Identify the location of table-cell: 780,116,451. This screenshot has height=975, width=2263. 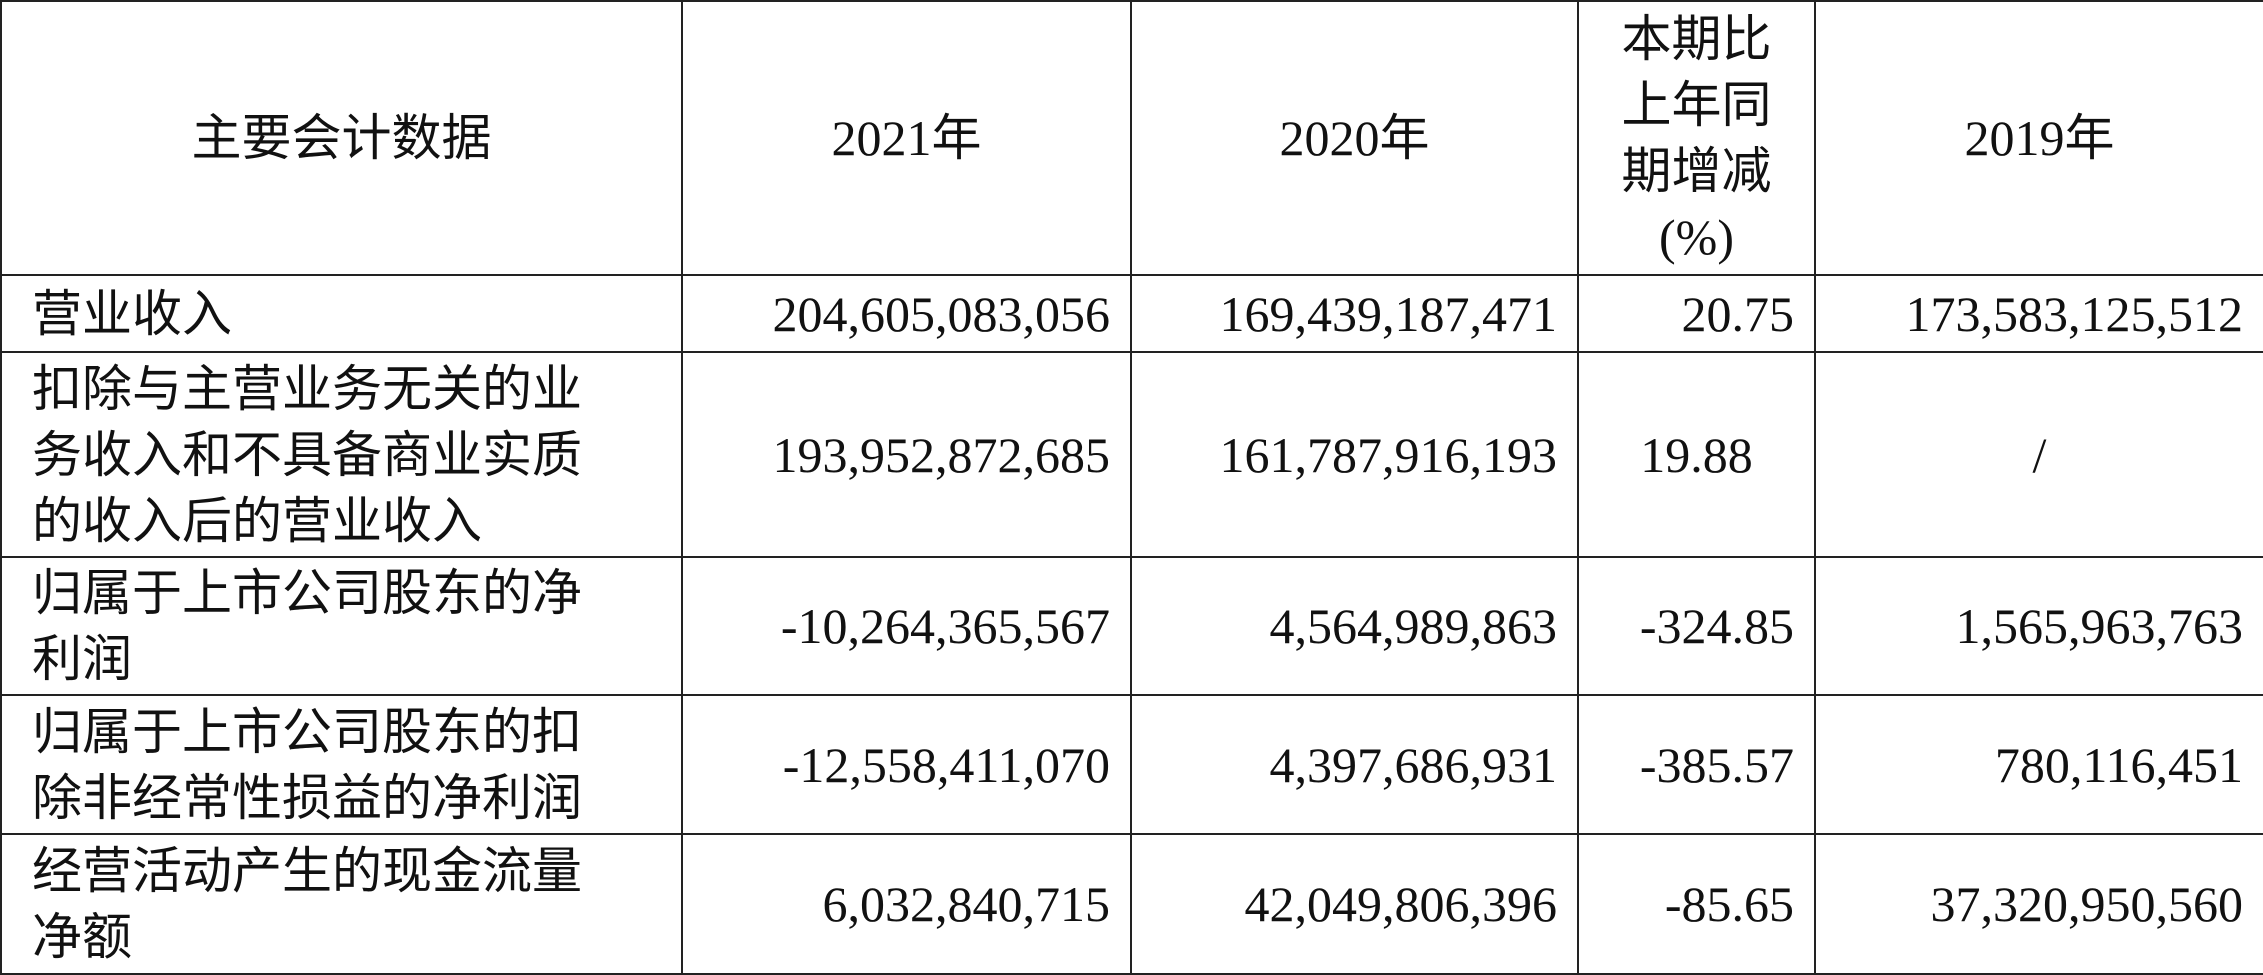
(2038, 764).